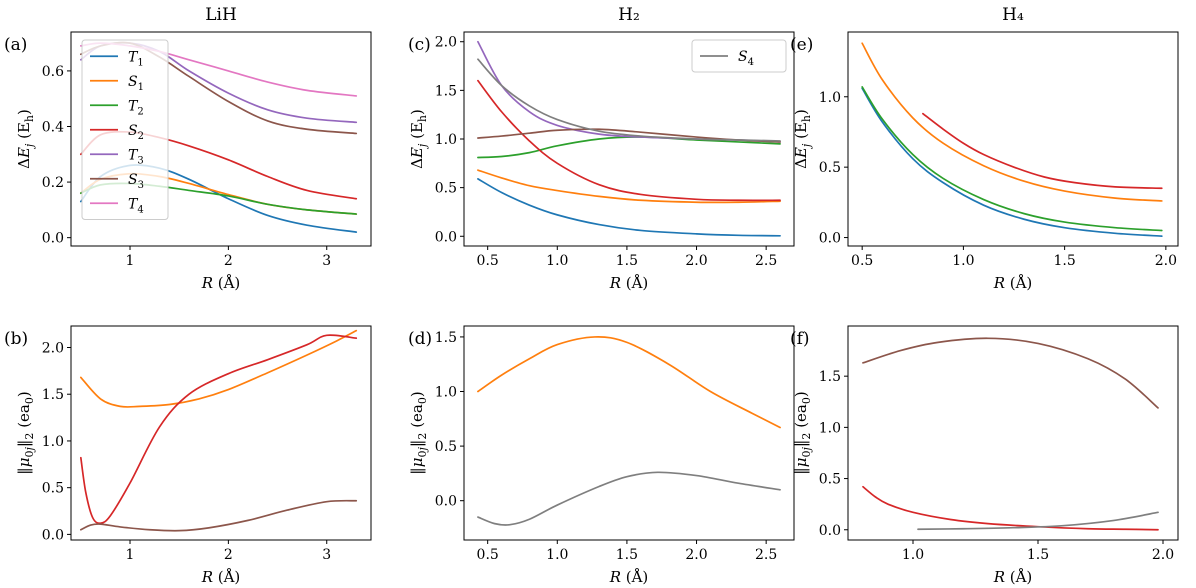 The image size is (1196, 588). Describe the element at coordinates (221, 15) in the screenshot. I see `panel-title: LiH` at that location.